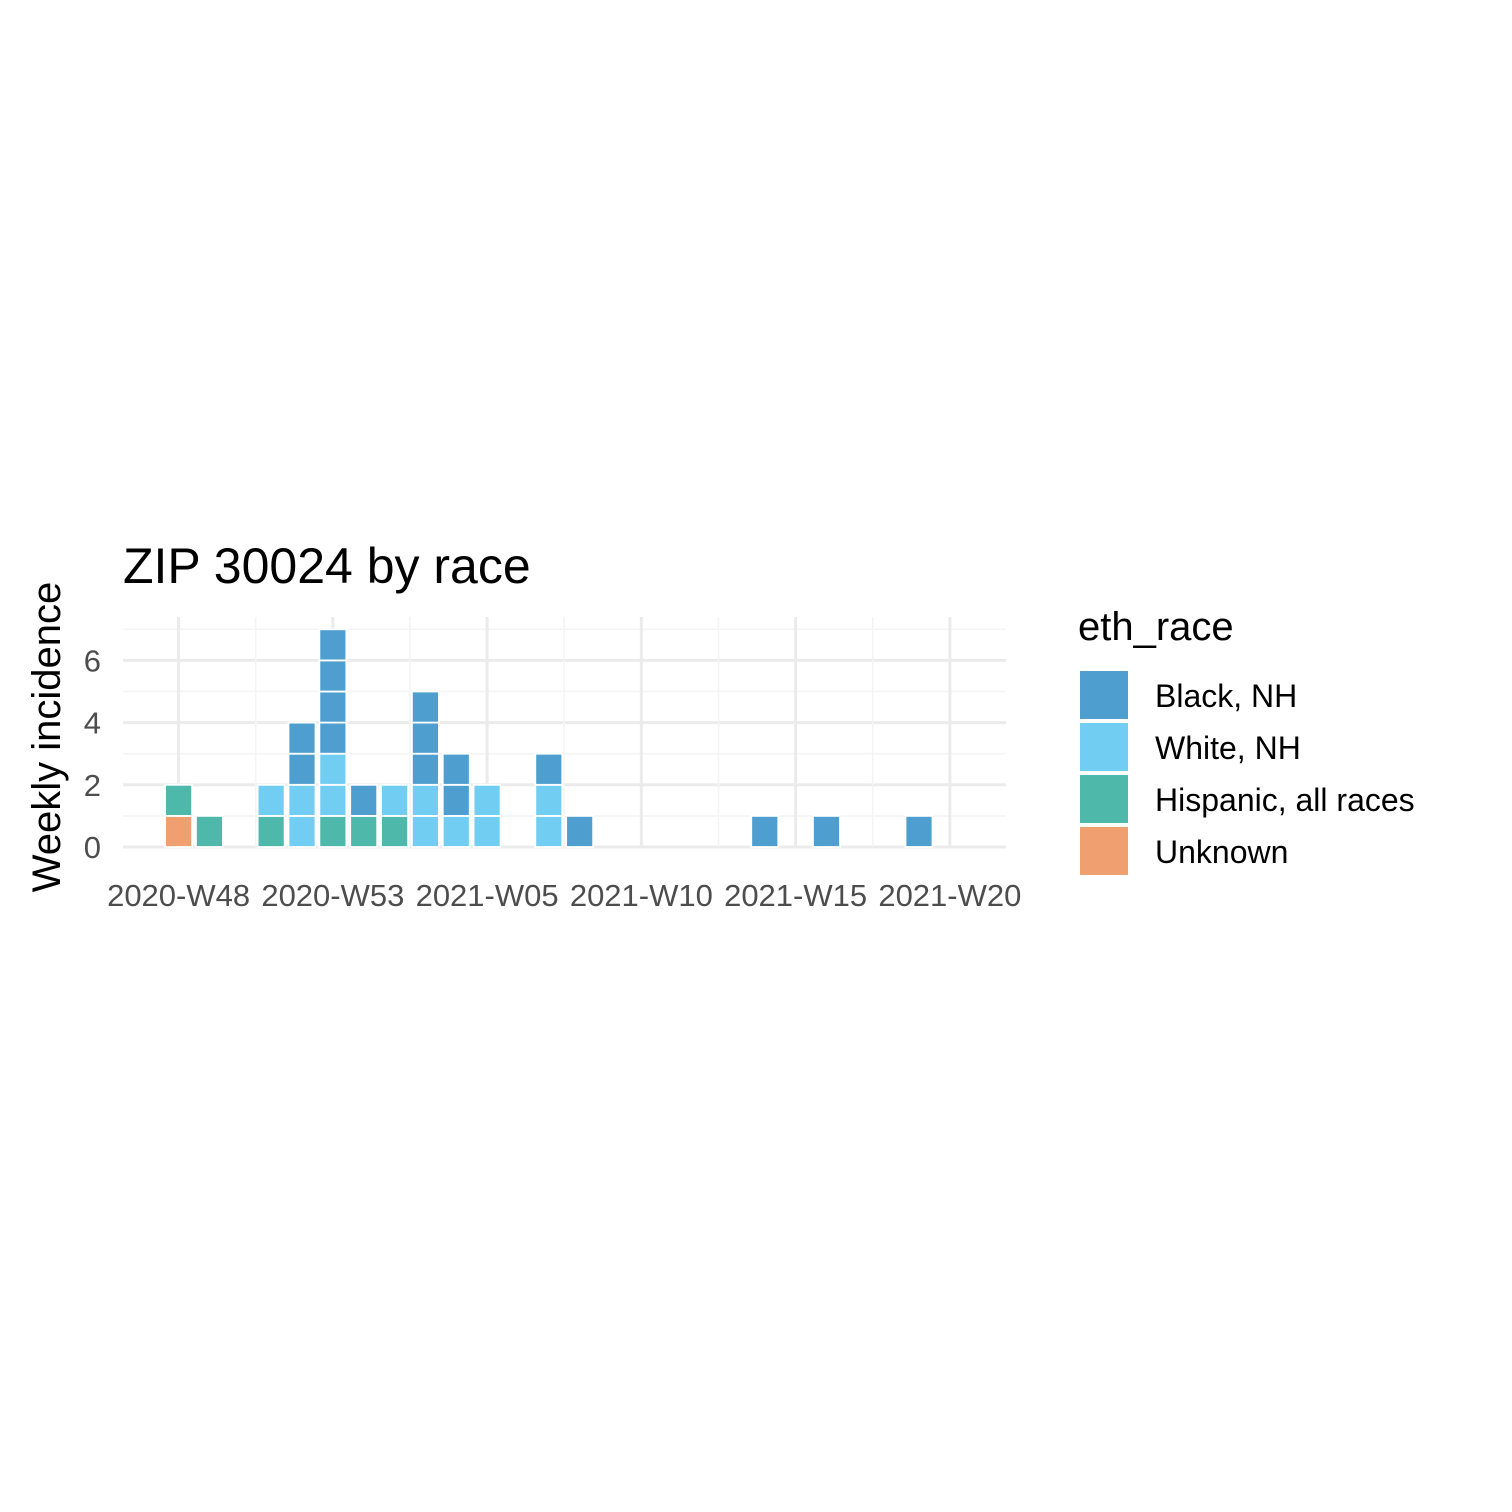 This screenshot has height=1512, width=1512. What do you see at coordinates (1228, 748) in the screenshot?
I see `legend-label: White, NH` at bounding box center [1228, 748].